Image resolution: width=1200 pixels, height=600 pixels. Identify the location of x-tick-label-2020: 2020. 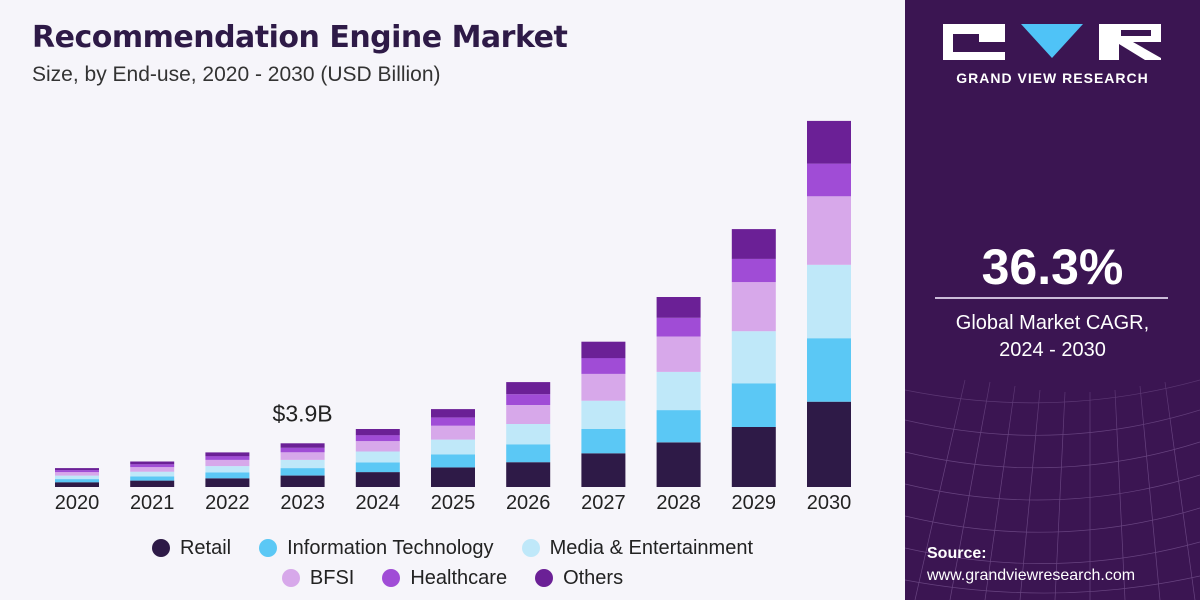
(77, 503).